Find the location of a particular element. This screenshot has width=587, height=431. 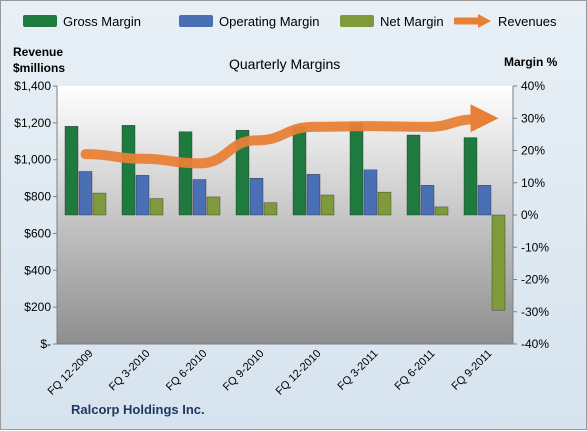

legend-label: Operating Margin is located at coordinates (269, 21).